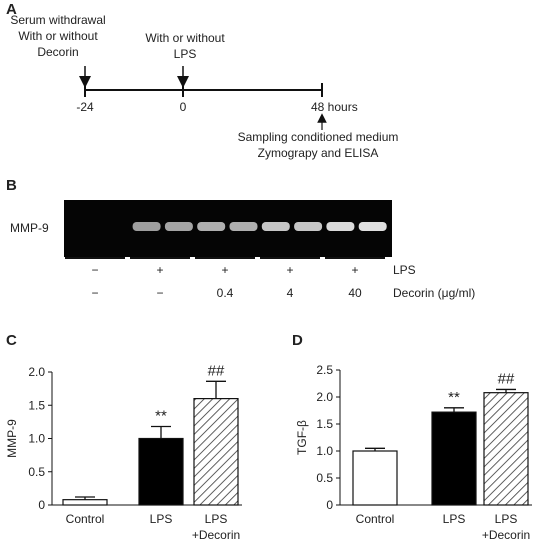 This screenshot has height=540, width=543. I want to click on condition-cell: 40, so click(355, 293).